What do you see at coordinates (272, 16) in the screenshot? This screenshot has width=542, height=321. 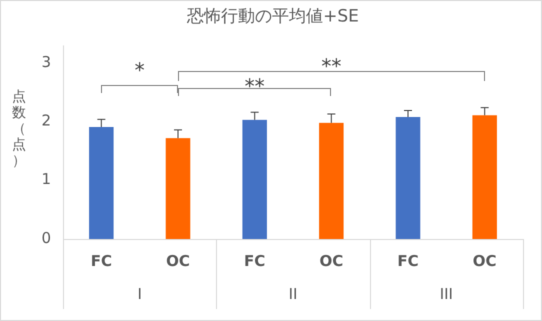 I see `chart-title: 恐怖行動の平均値+SE` at bounding box center [272, 16].